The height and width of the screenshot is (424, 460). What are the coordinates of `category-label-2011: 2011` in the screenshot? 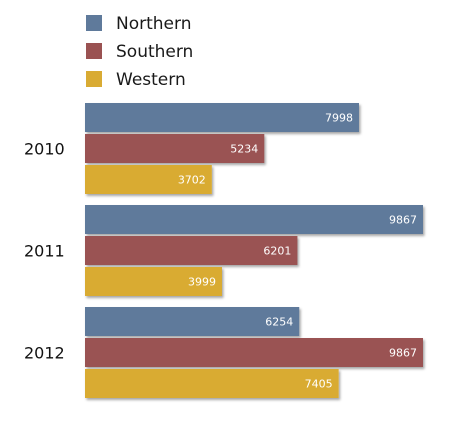 It's located at (44, 251).